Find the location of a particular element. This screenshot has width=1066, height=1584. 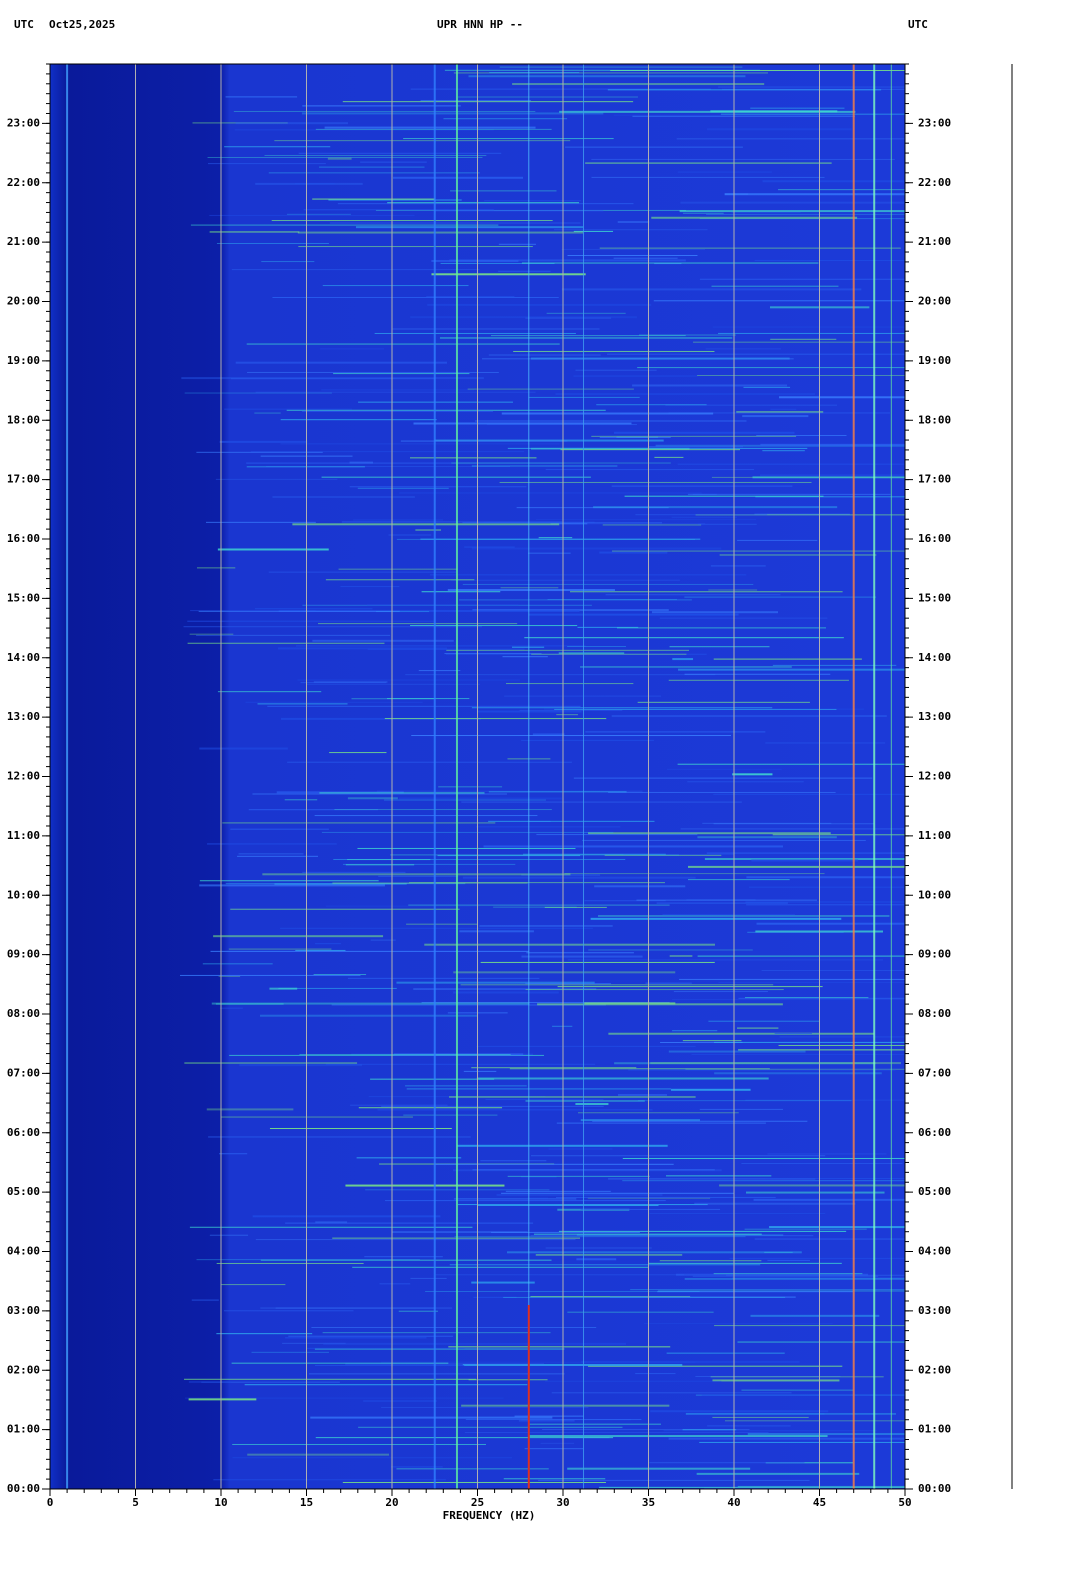

y-tick-label: 05:00 is located at coordinates (934, 1191).